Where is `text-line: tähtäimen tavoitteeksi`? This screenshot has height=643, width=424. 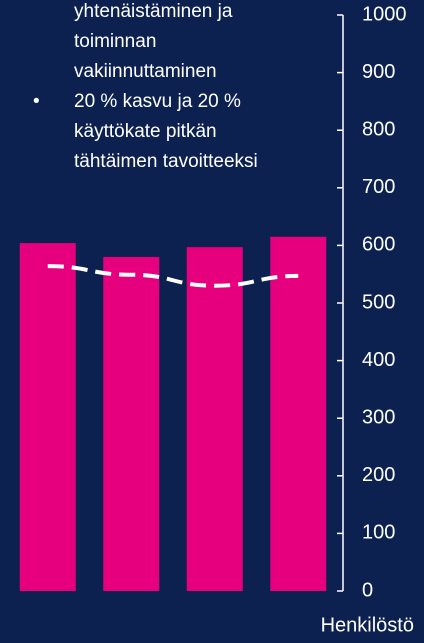
text-line: tähtäimen tavoitteeksi is located at coordinates (166, 161).